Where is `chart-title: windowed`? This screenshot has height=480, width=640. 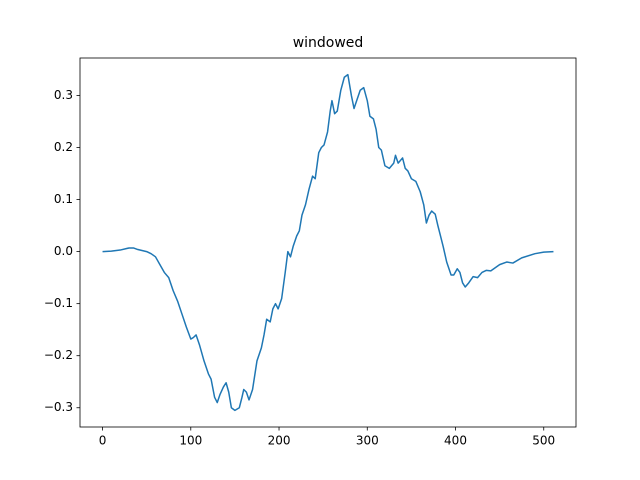 chart-title: windowed is located at coordinates (328, 43).